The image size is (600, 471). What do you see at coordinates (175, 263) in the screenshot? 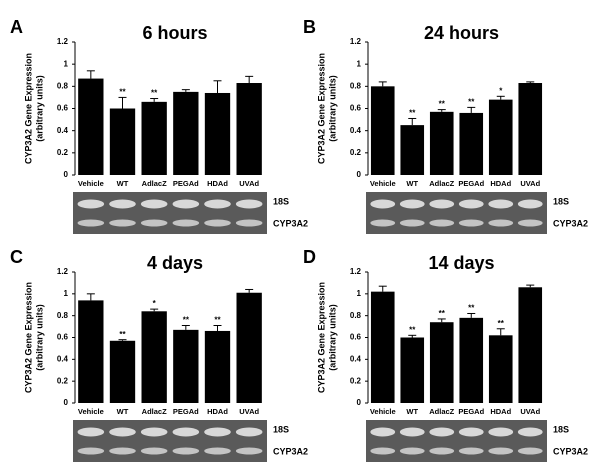
I see `chart-title: 4 days` at bounding box center [175, 263].